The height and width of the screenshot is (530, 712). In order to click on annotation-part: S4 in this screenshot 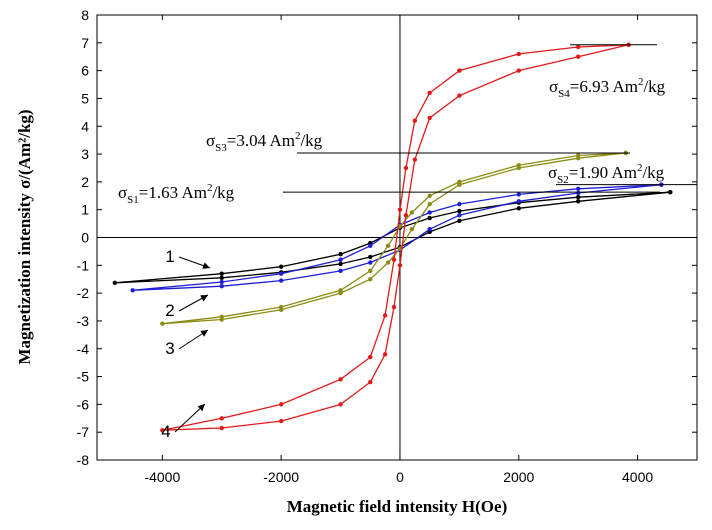, I will do `click(564, 94)`.